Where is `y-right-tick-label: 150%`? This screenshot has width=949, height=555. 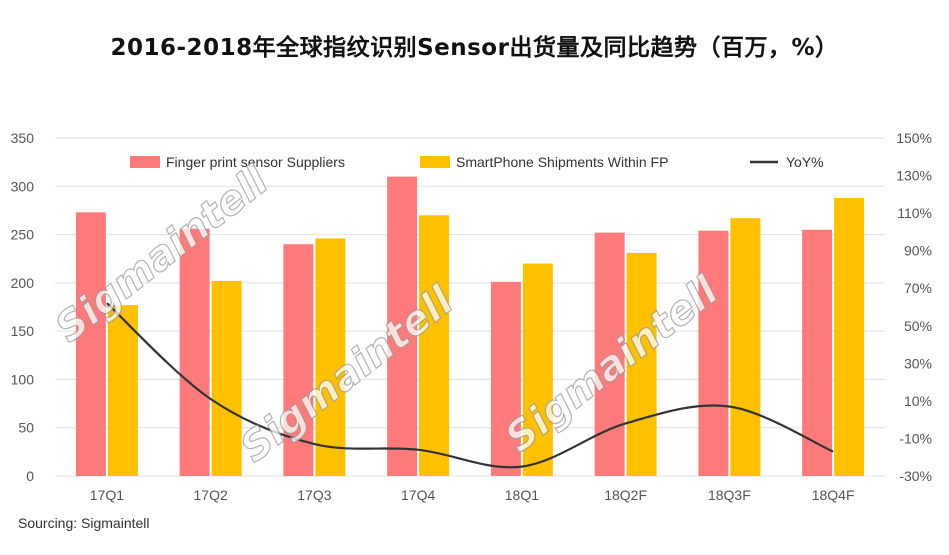 y-right-tick-label: 150% is located at coordinates (914, 138).